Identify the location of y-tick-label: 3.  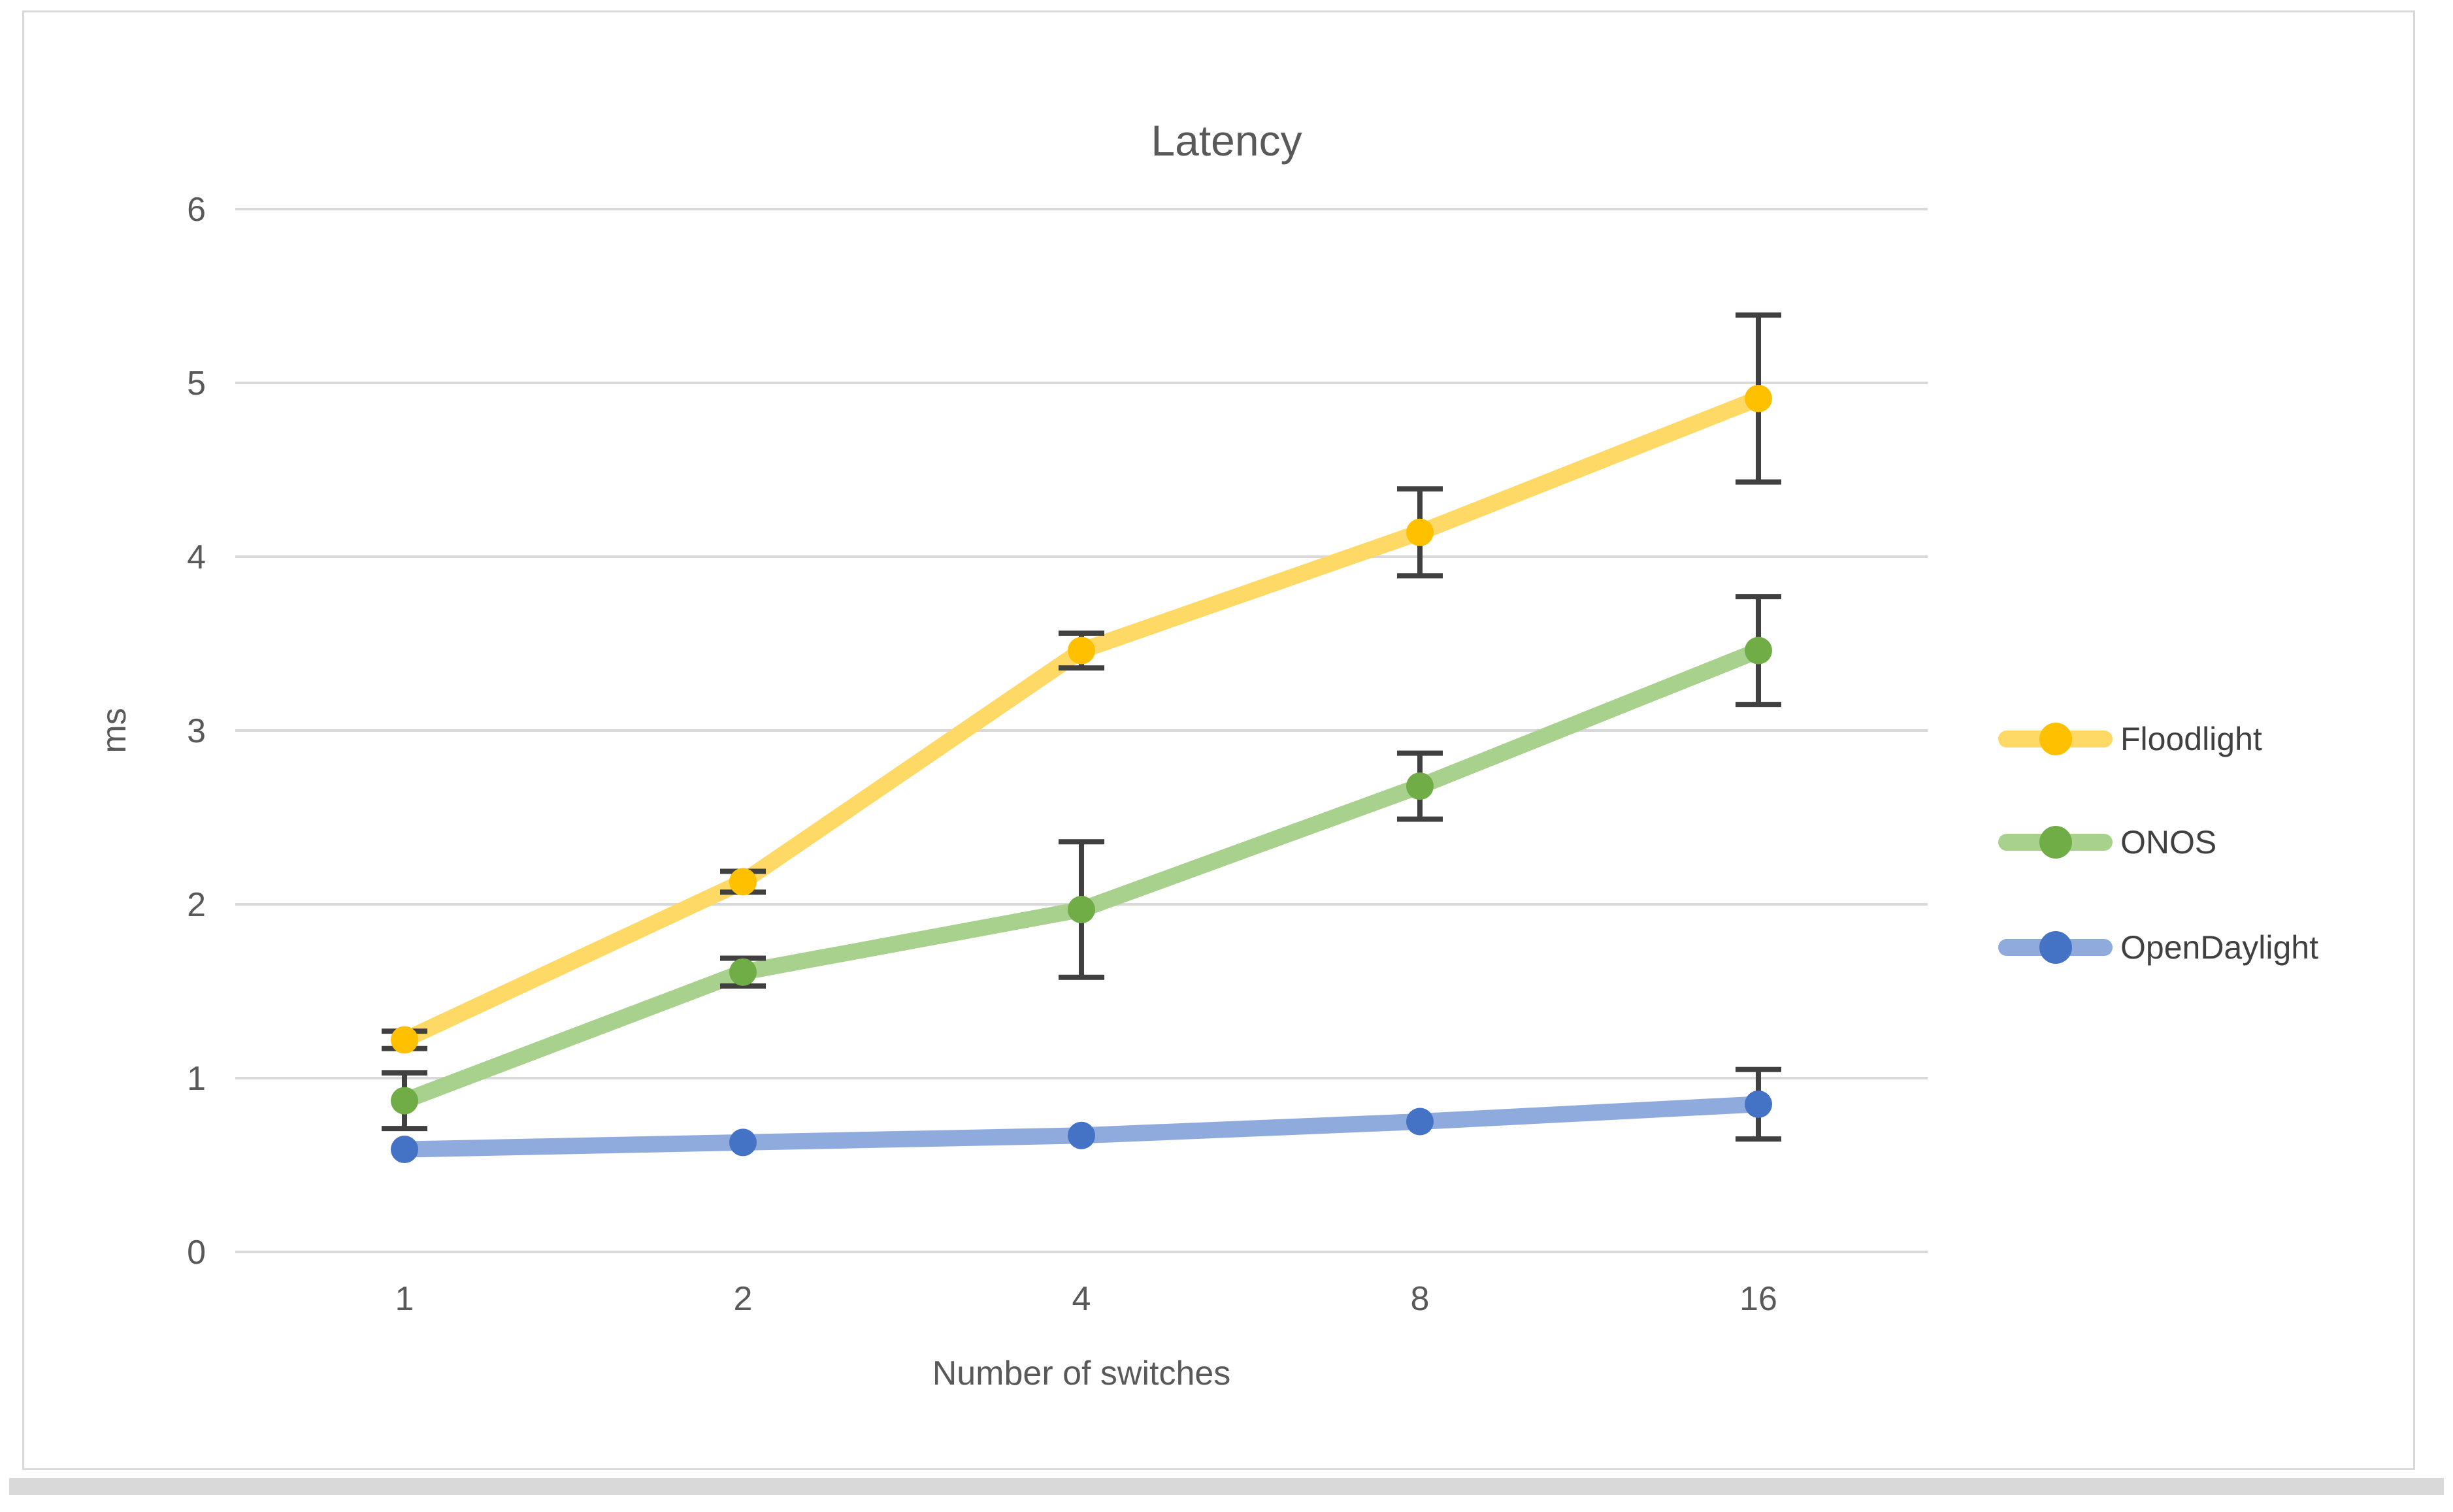
(196, 731).